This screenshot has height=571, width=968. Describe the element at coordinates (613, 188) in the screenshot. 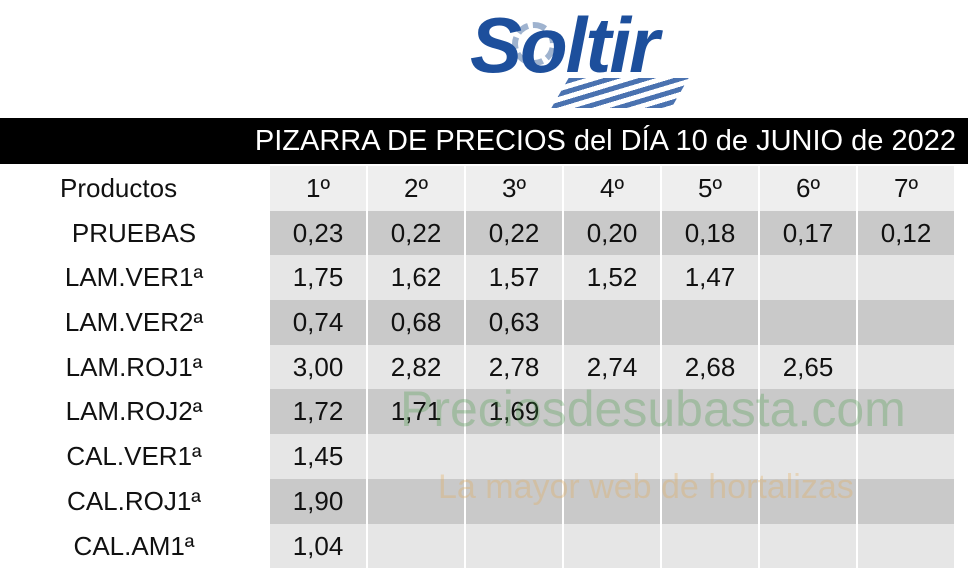

I see `header-cell: 4º` at that location.